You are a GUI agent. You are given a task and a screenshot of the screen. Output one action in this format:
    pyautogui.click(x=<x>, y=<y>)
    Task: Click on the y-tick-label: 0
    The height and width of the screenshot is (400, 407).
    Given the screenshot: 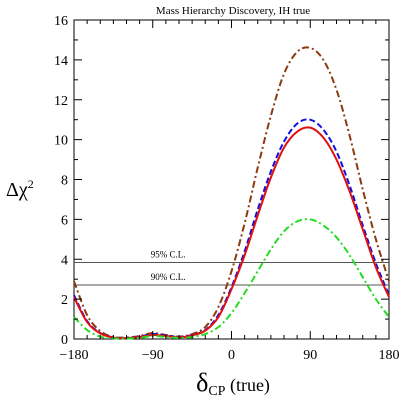 What is the action you would take?
    pyautogui.click(x=64, y=340)
    